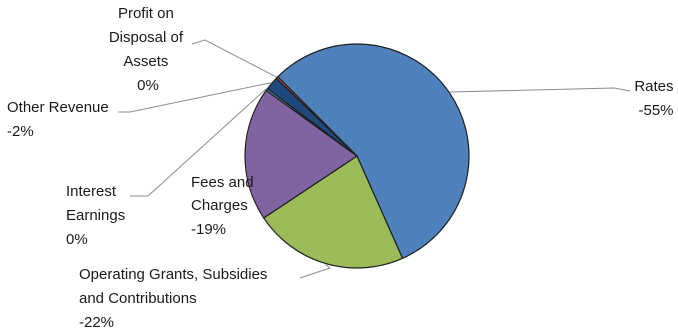  I want to click on leader-line-rates, so click(540, 90).